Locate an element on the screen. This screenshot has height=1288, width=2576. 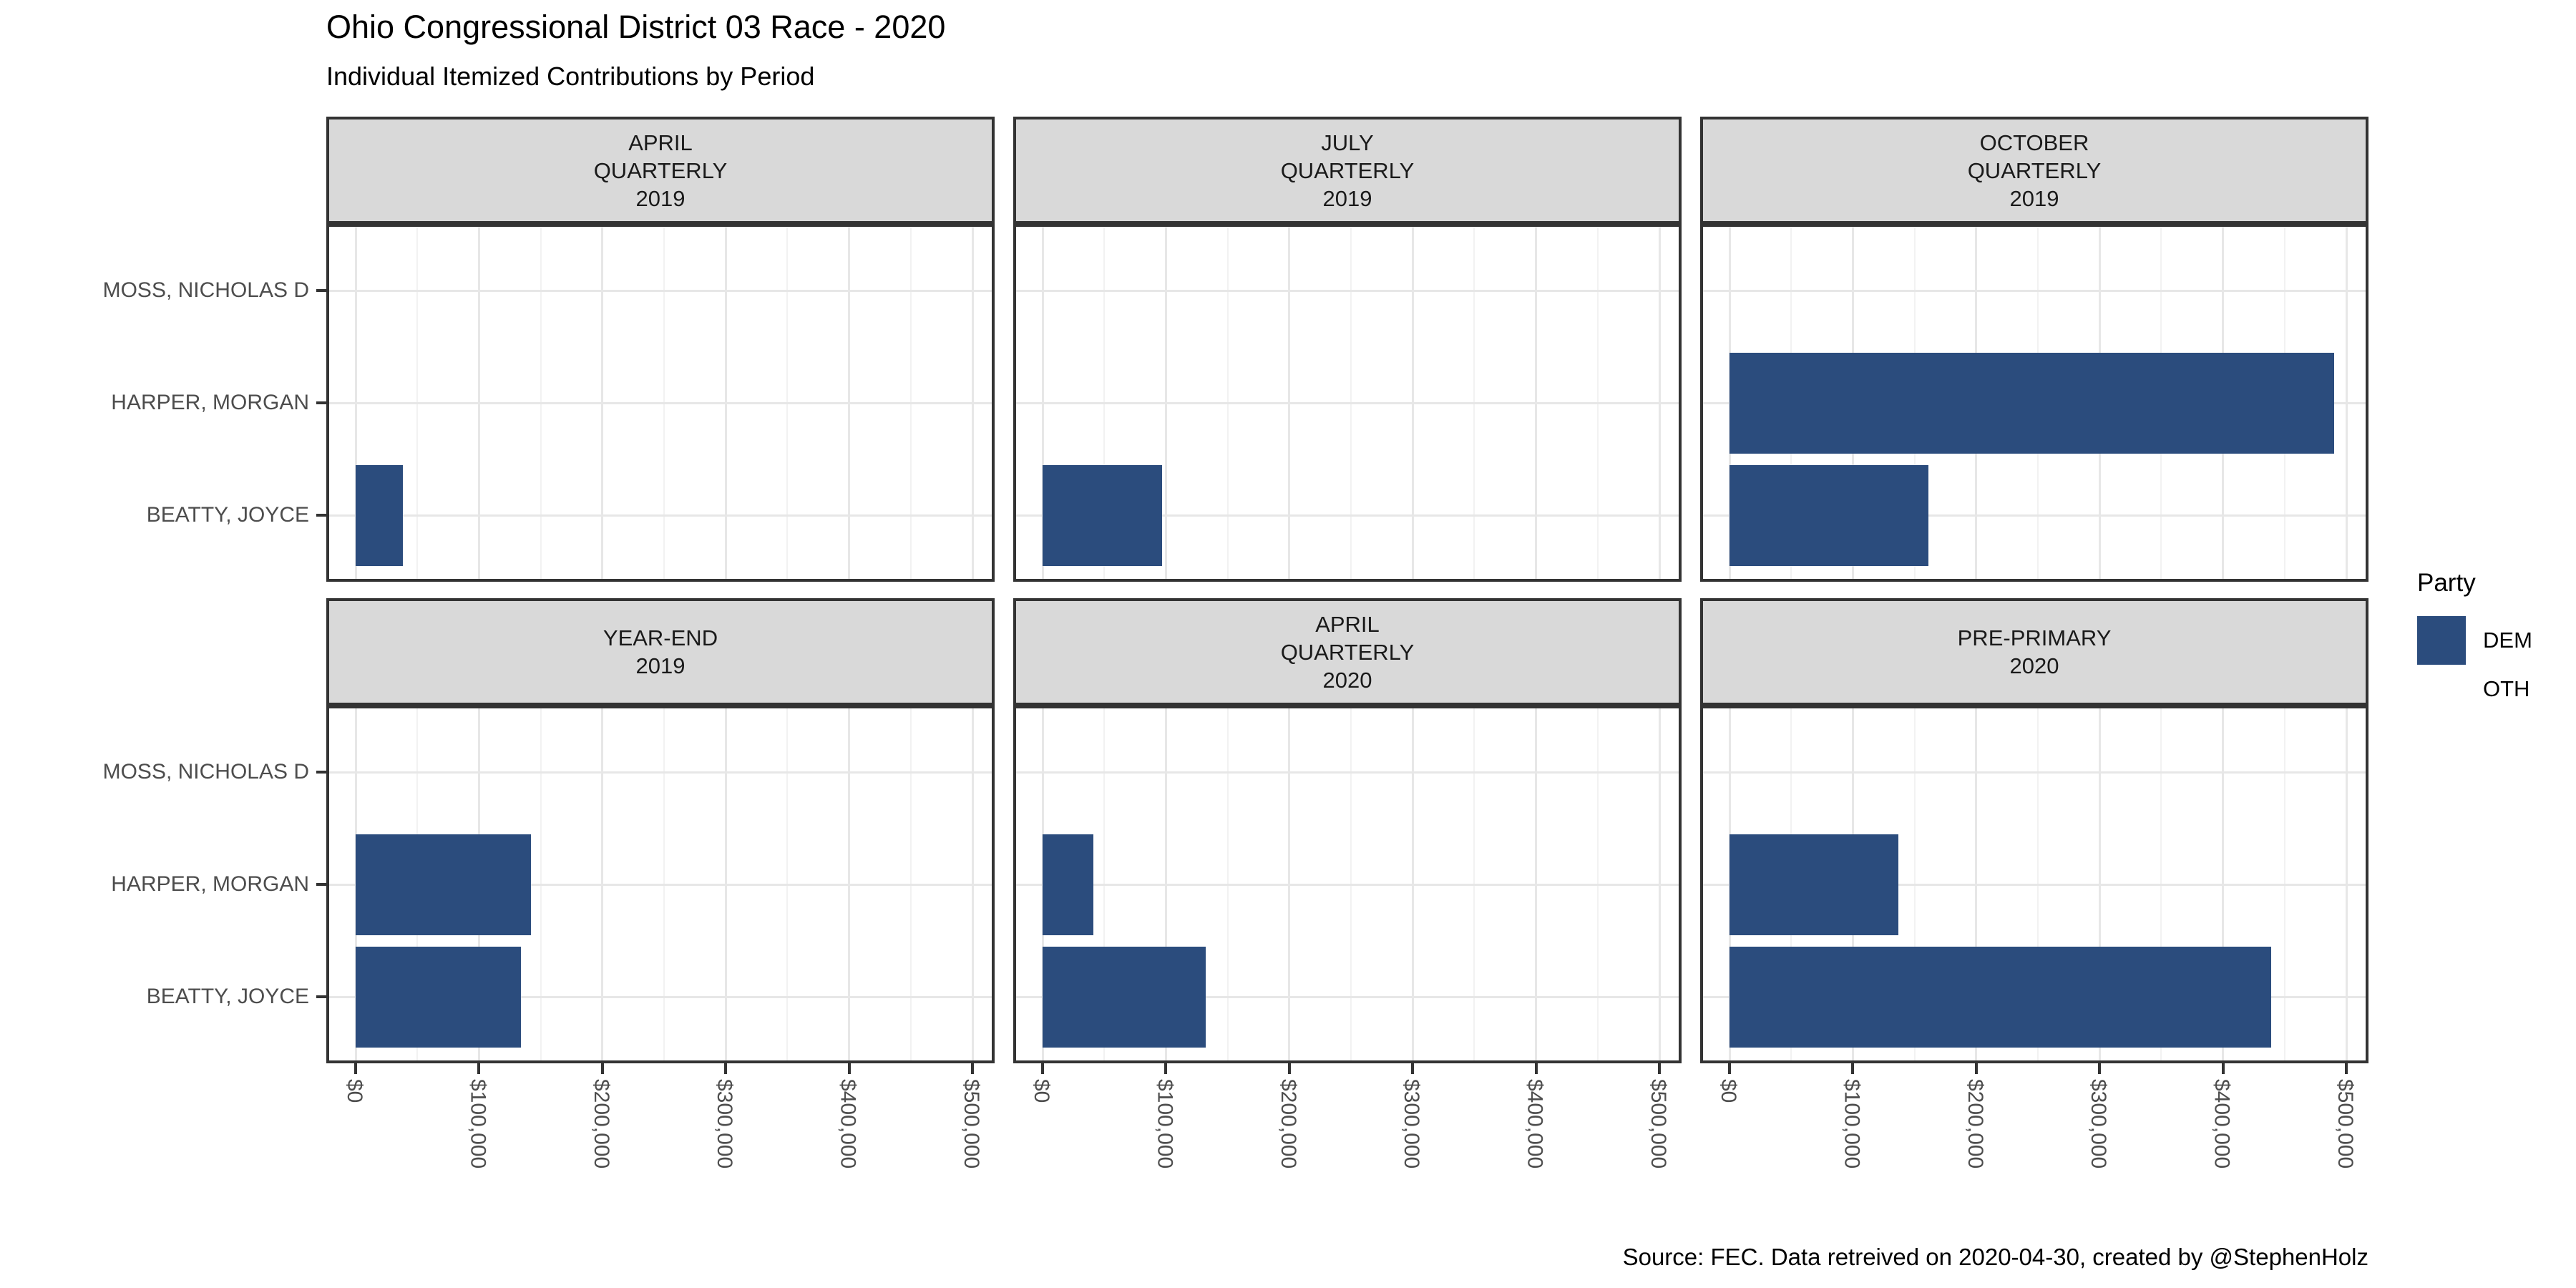
x-axis-label: $200,000 is located at coordinates (601, 1124).